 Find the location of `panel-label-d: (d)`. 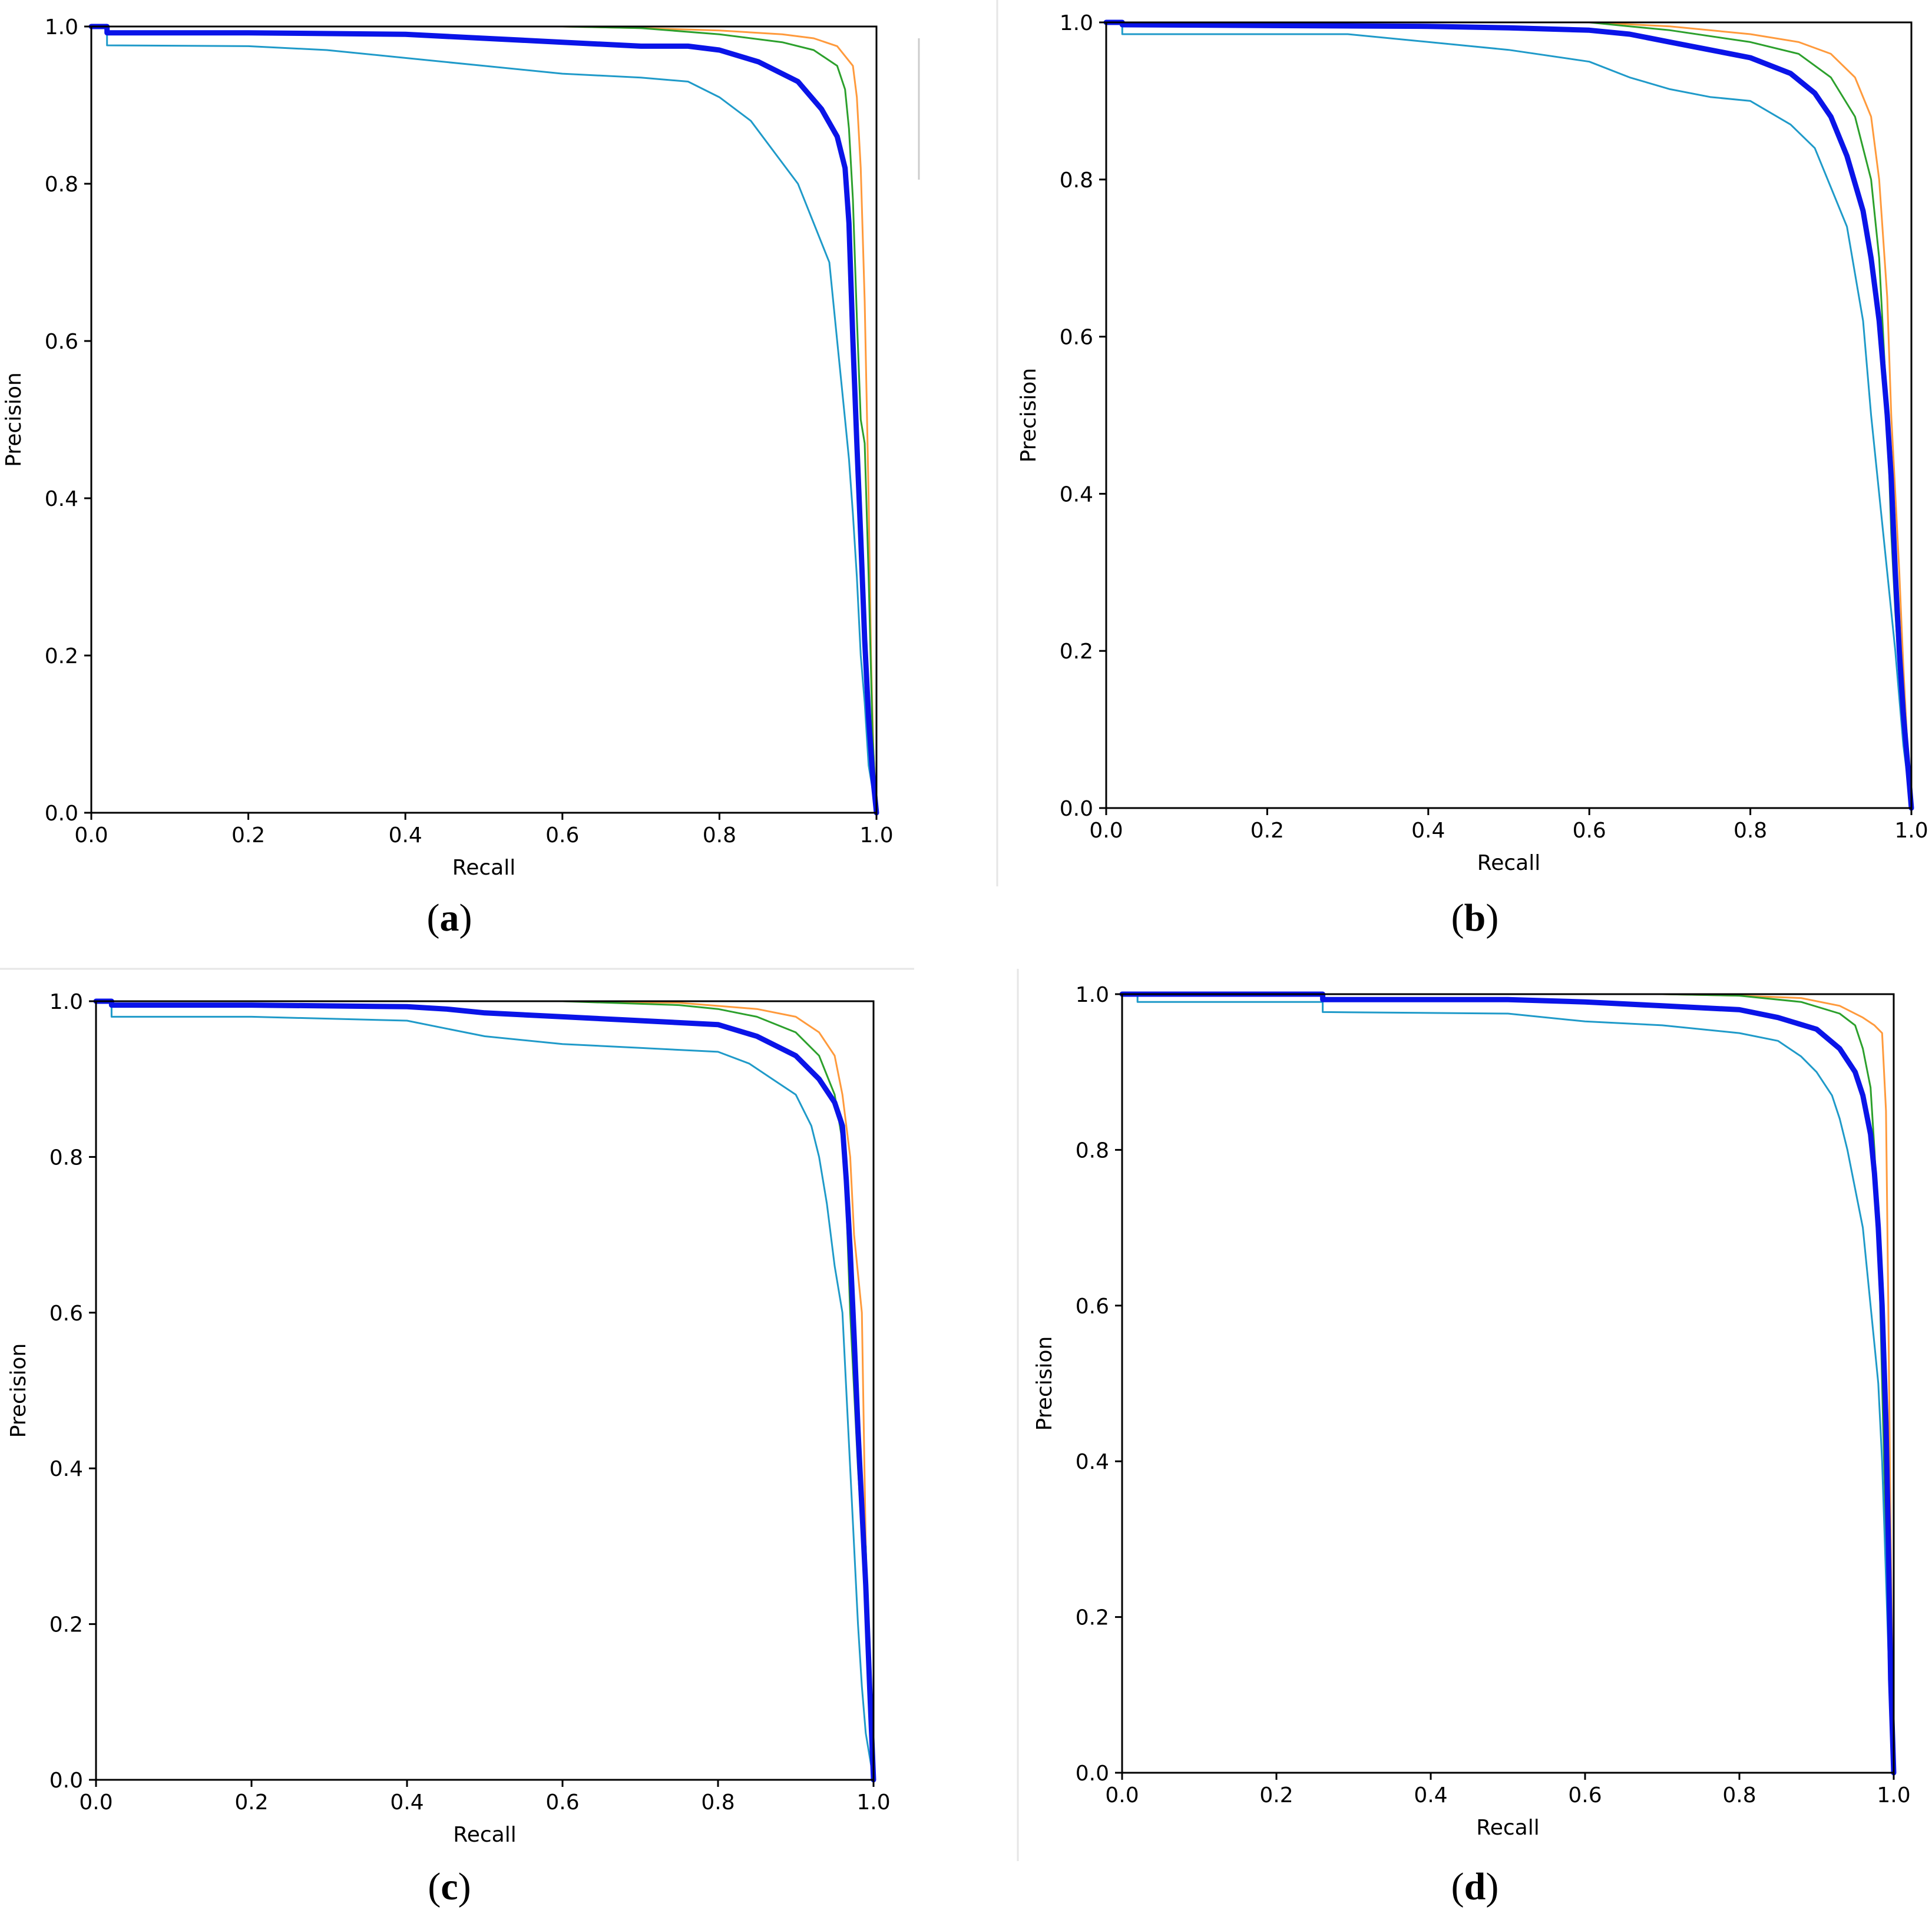

panel-label-d: (d) is located at coordinates (1475, 1887).